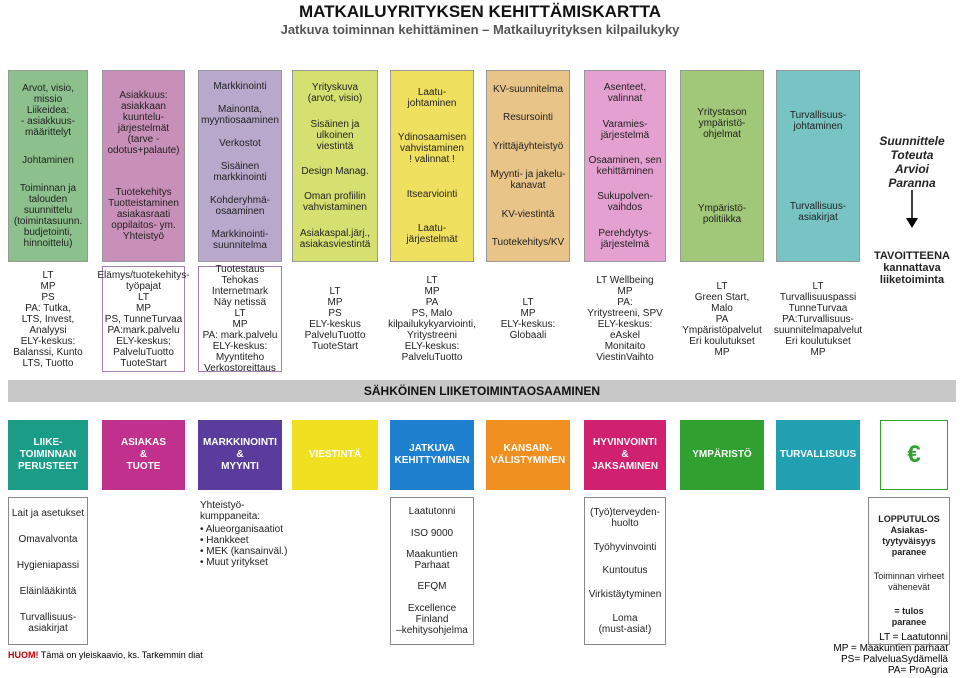 The height and width of the screenshot is (678, 960). What do you see at coordinates (240, 206) in the screenshot?
I see `top-item: Kohderyhmä- osaaminen` at bounding box center [240, 206].